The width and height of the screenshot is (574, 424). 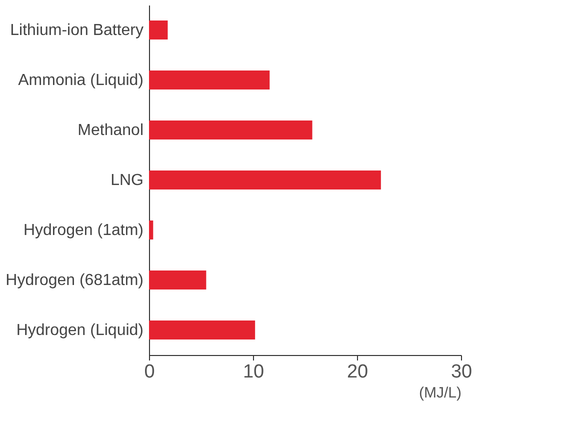 I want to click on y-tick-label: Methanol, so click(x=111, y=130).